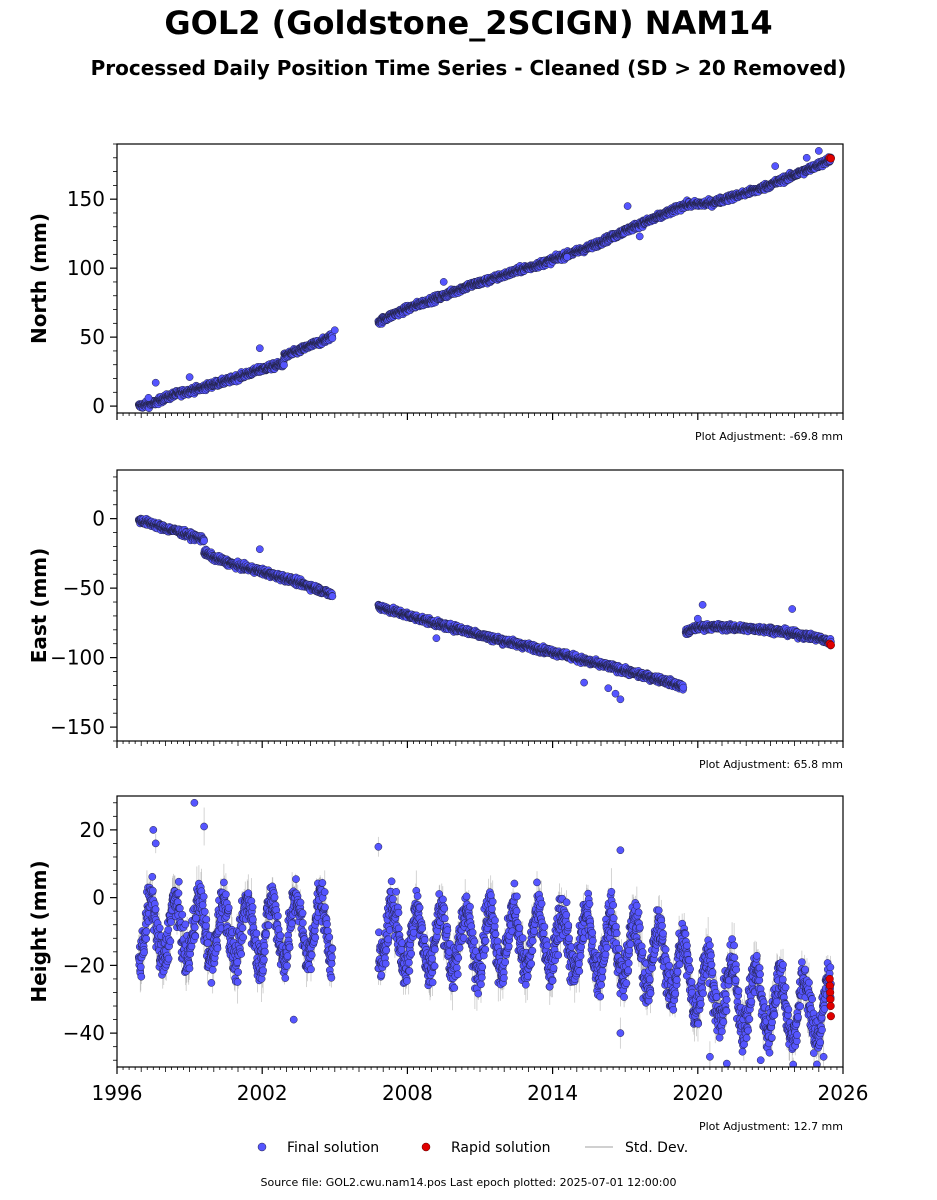 The height and width of the screenshot is (1200, 937). I want to click on rapid-solution-point, so click(830, 158).